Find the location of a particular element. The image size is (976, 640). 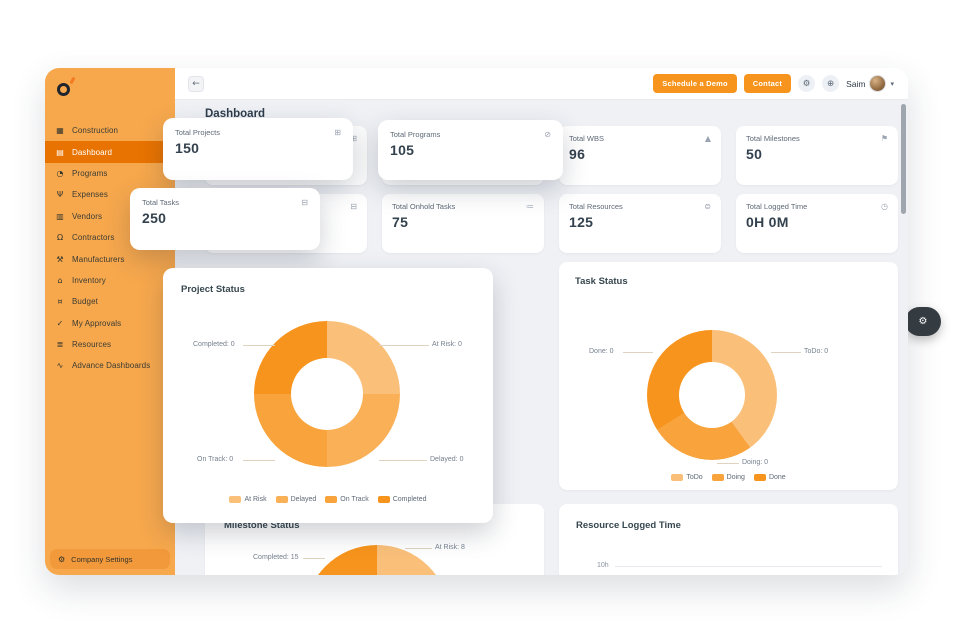

chart-legend: At Risk Delayed On Track Completed is located at coordinates (328, 499).